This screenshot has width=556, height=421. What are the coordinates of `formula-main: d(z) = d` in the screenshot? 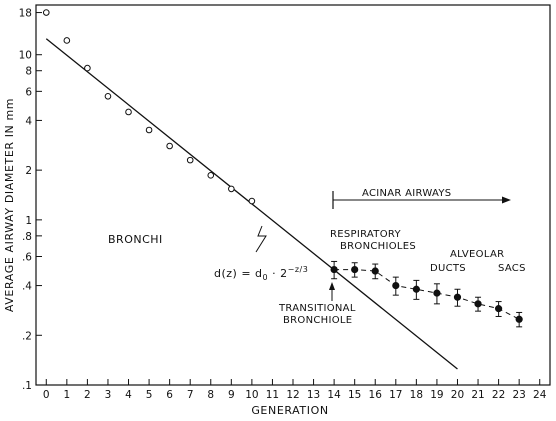 It's located at (238, 273).